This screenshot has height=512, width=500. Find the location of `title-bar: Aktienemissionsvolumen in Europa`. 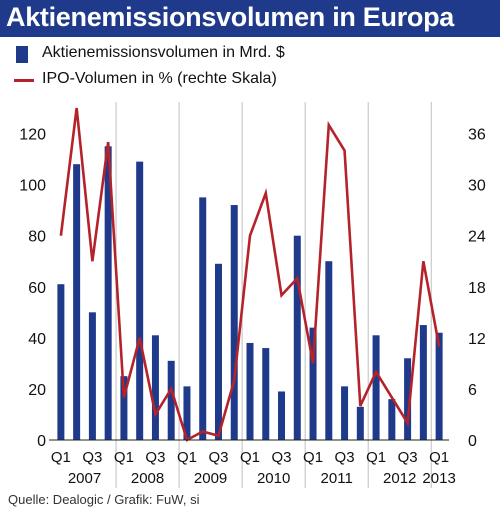

title-bar: Aktienemissionsvolumen in Europa is located at coordinates (250, 18).